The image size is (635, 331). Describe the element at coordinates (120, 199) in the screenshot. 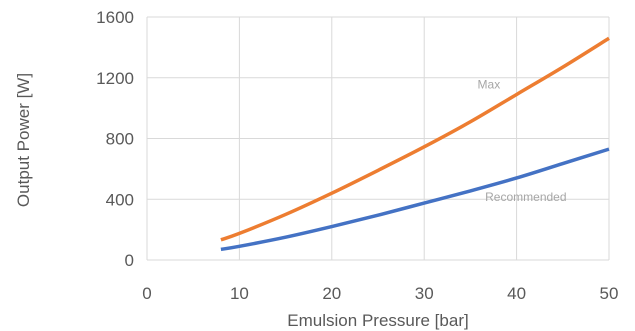

I see `y-tick-label: 400` at that location.